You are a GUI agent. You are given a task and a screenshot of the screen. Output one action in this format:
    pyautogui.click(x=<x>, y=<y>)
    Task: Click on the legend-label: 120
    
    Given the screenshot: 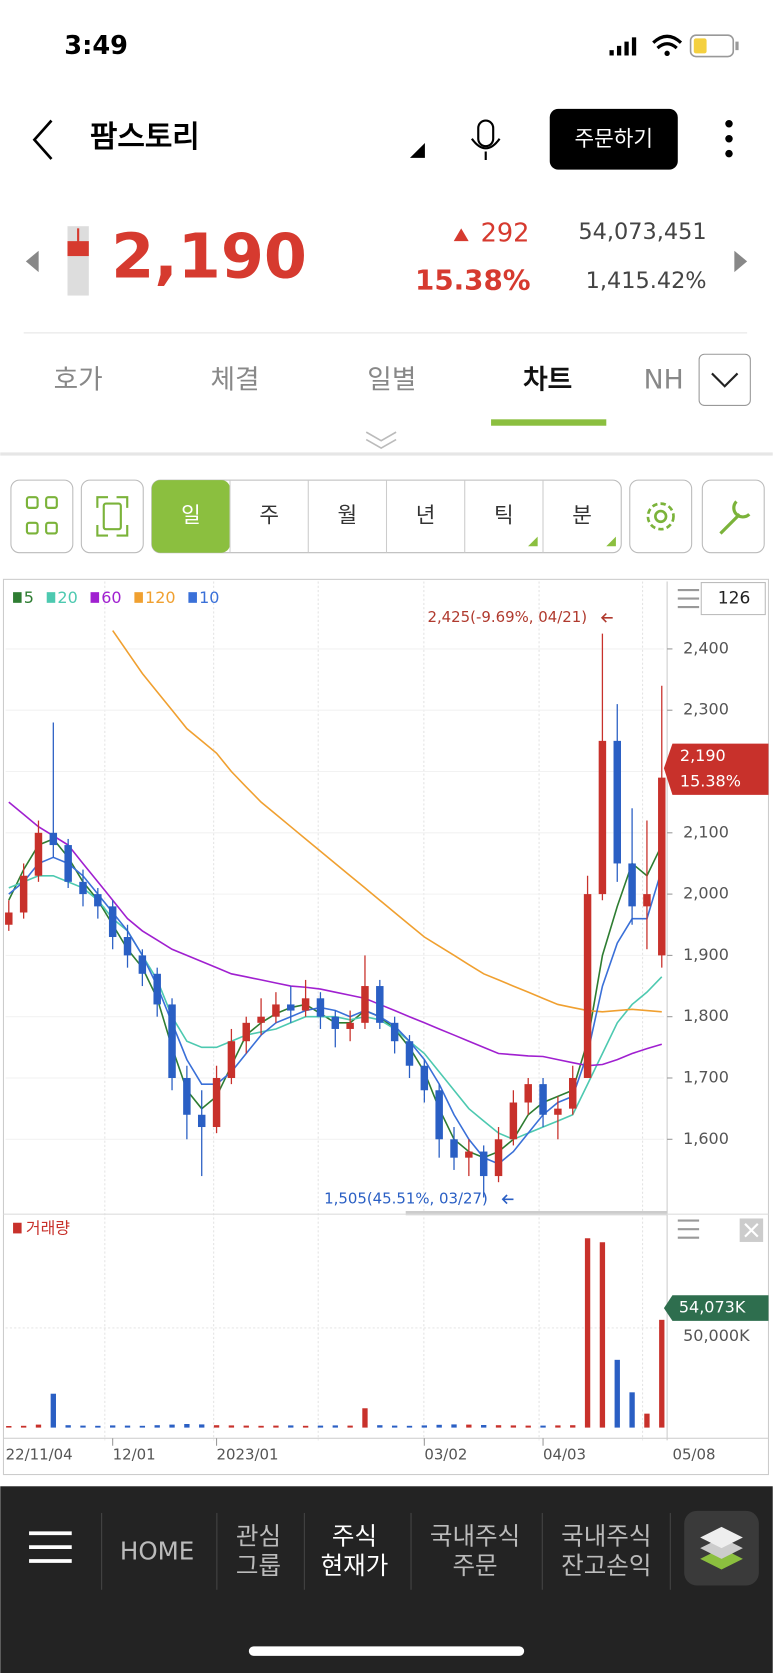 What is the action you would take?
    pyautogui.click(x=160, y=597)
    